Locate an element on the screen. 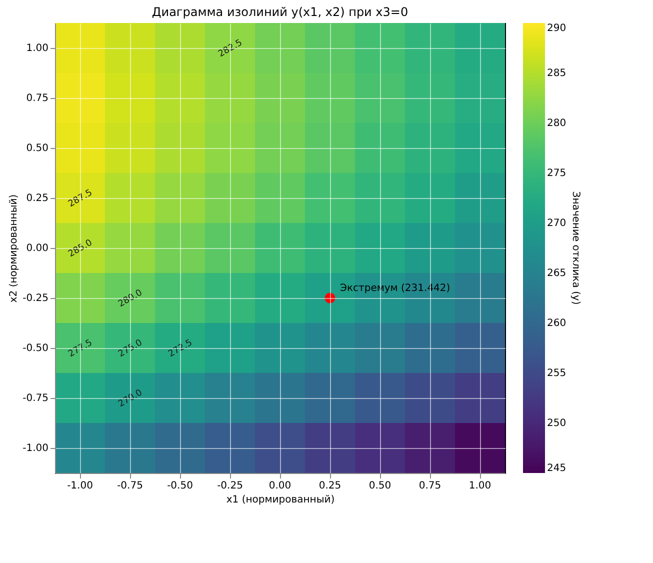 The image size is (653, 563). y-tick-label: -0.25 is located at coordinates (35, 298).